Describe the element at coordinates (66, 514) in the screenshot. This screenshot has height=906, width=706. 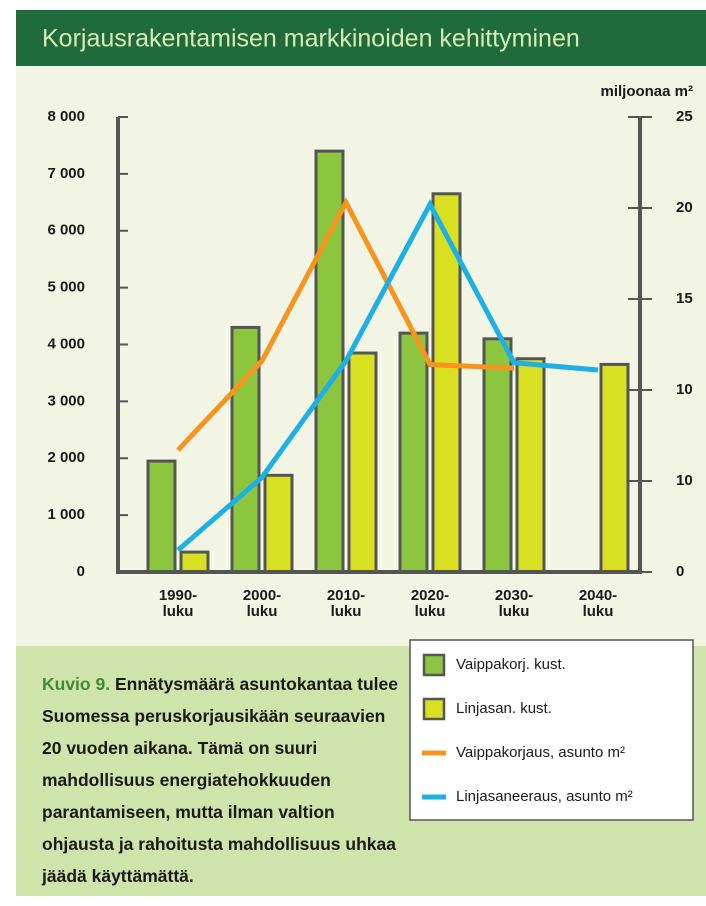
I see `y-tick-label: 1 000` at that location.